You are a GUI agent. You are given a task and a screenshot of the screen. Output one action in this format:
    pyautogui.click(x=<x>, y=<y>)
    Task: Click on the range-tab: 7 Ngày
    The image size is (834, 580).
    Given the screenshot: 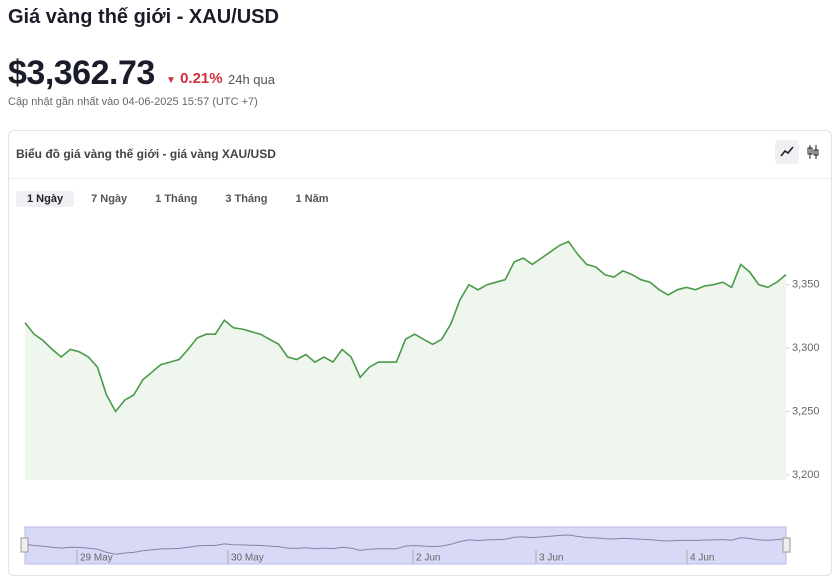 What is the action you would take?
    pyautogui.click(x=109, y=199)
    